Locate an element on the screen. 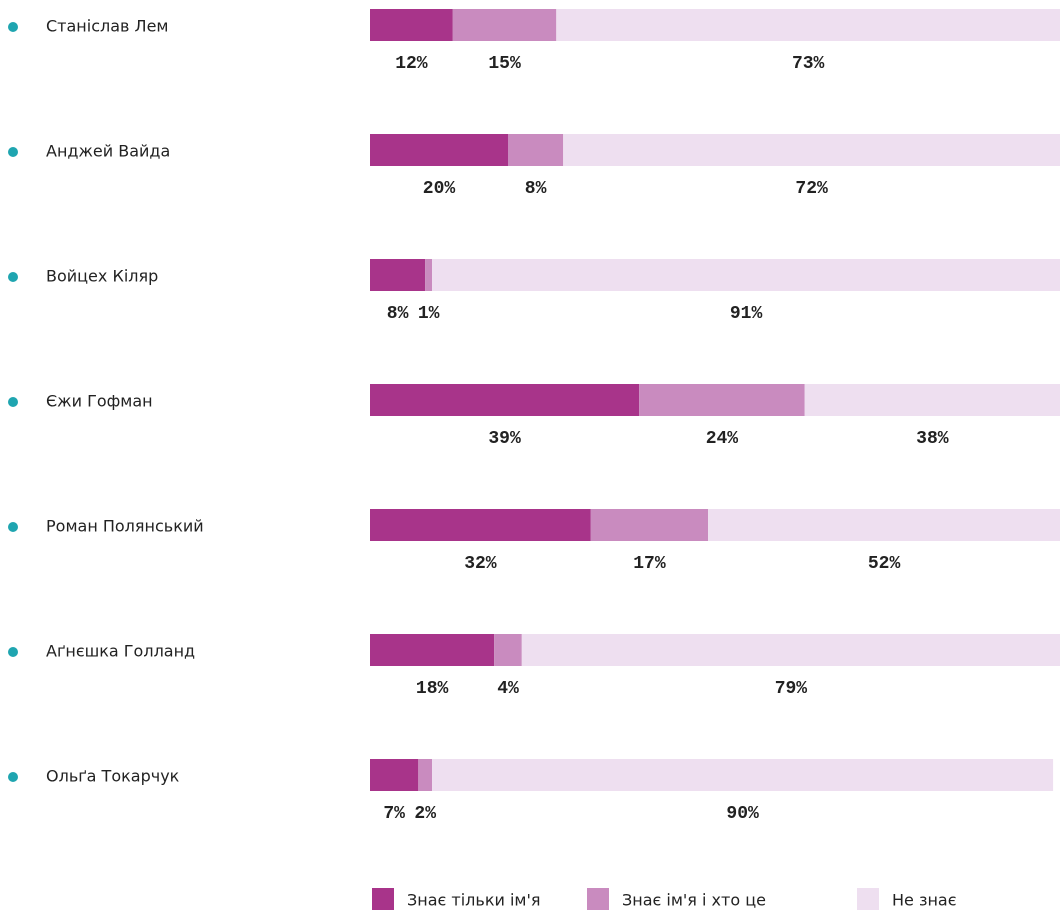  legend-label: Знає тільки ім'я is located at coordinates (474, 900).